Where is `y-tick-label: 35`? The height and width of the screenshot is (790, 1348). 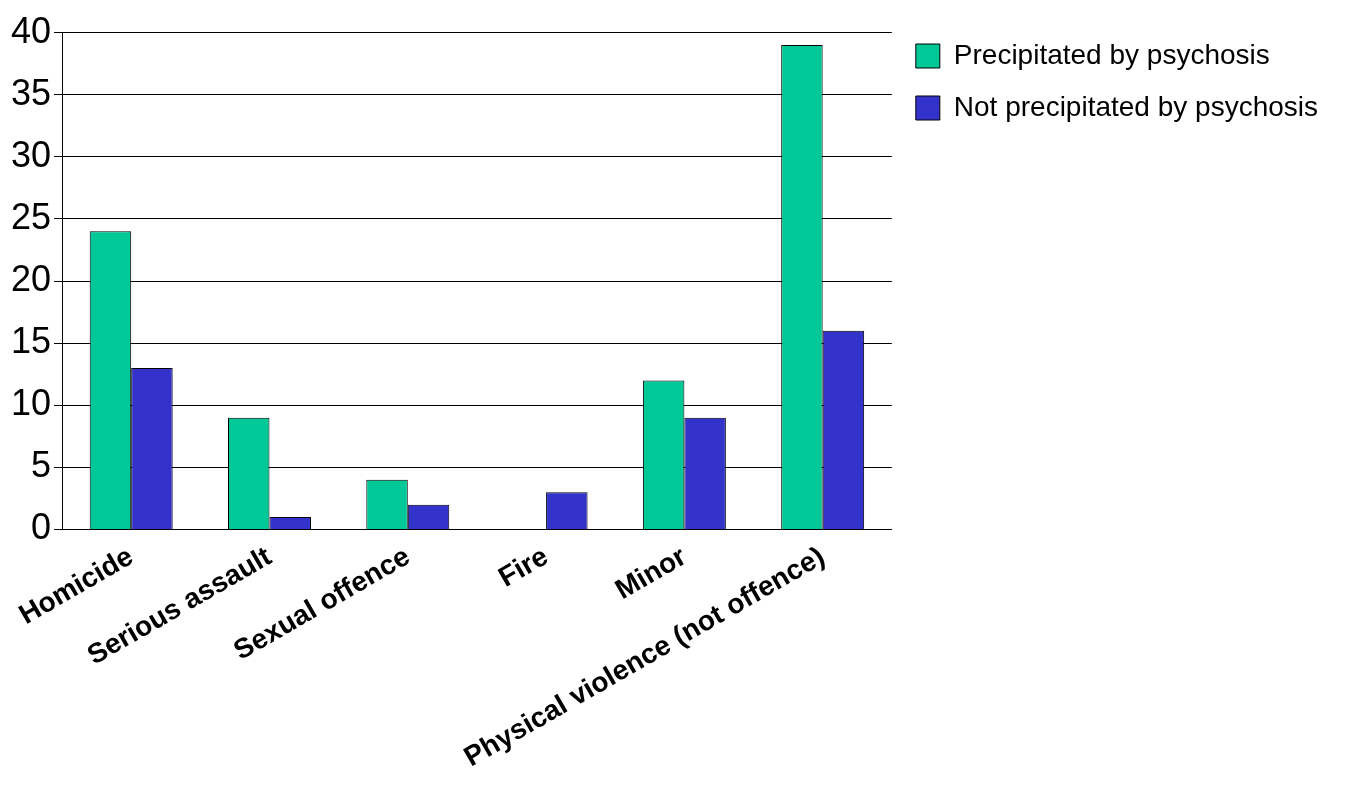
y-tick-label: 35 is located at coordinates (31, 92).